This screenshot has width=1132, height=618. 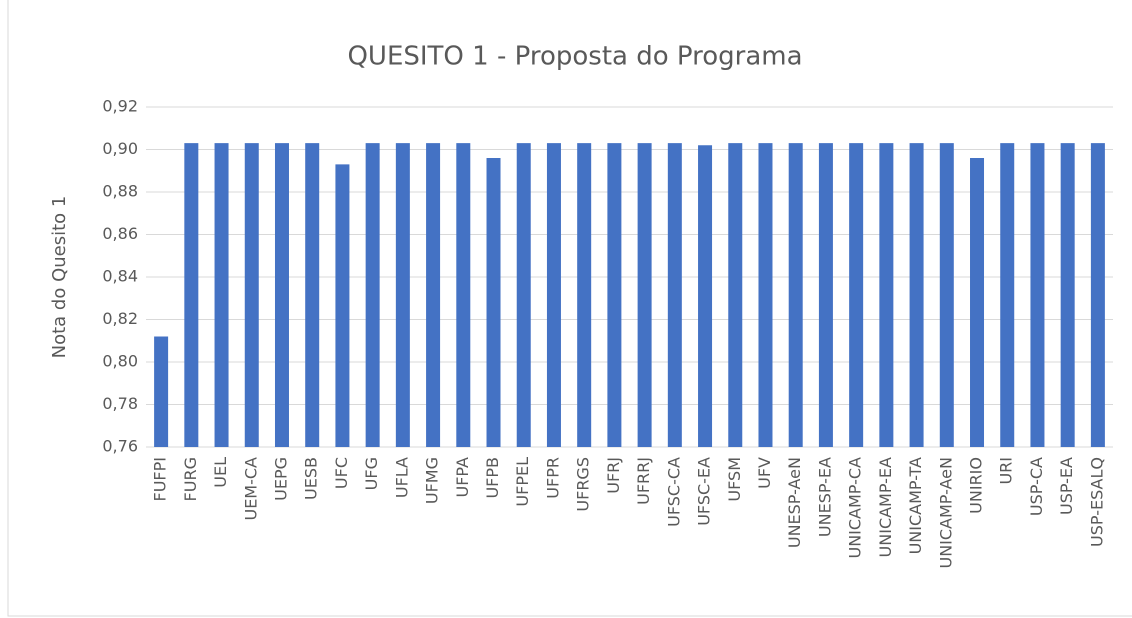 I want to click on chart-title: QUESITO 1 - Proposta do Programa, so click(x=574, y=57).